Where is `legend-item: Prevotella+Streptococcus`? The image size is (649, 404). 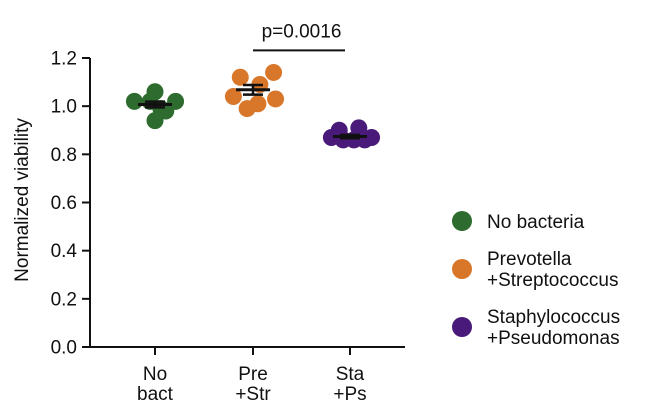
legend-item: Prevotella+Streptococcus is located at coordinates (535, 270).